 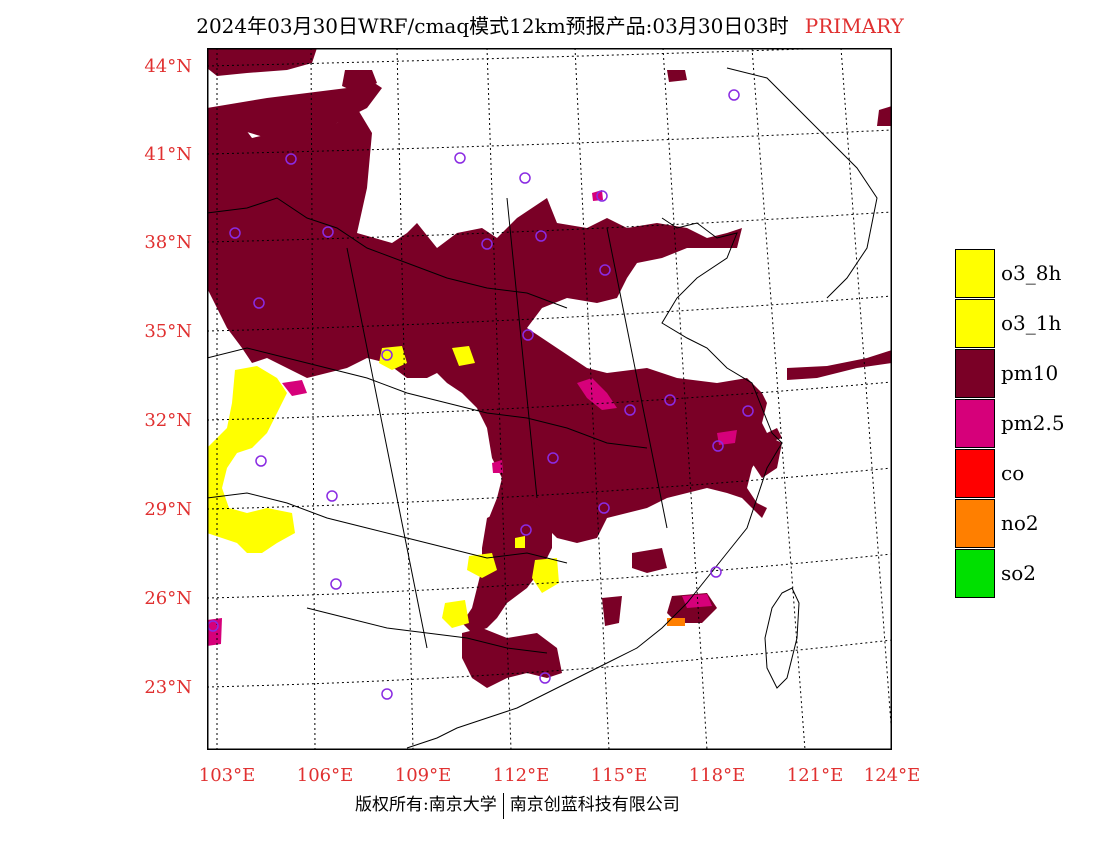 I want to click on pm10-top-right, so click(x=677, y=76).